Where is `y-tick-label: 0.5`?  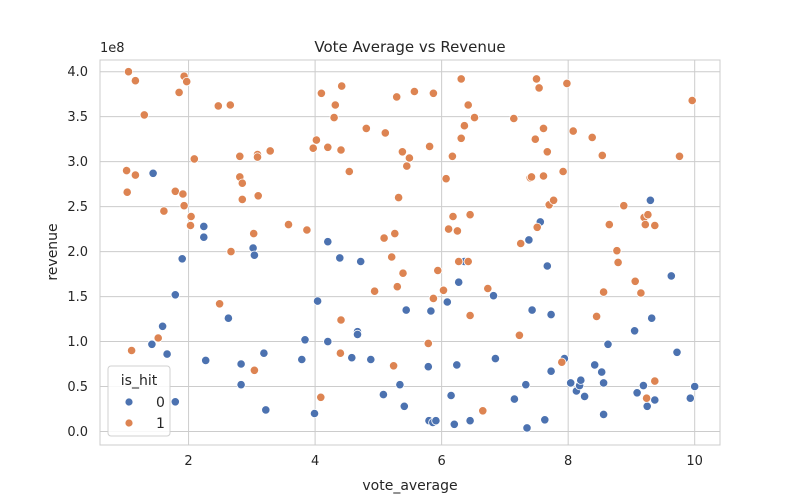 y-tick-label: 0.5 is located at coordinates (77, 387).